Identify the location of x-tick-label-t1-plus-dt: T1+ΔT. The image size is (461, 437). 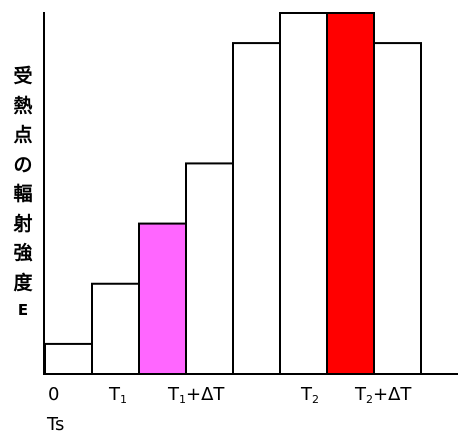
(196, 395).